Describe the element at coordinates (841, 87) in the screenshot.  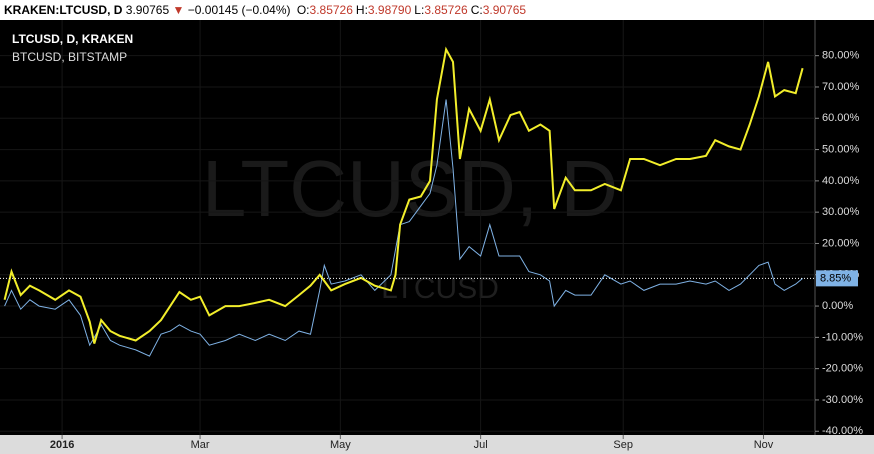
I see `y-tick-label: 70.00%` at that location.